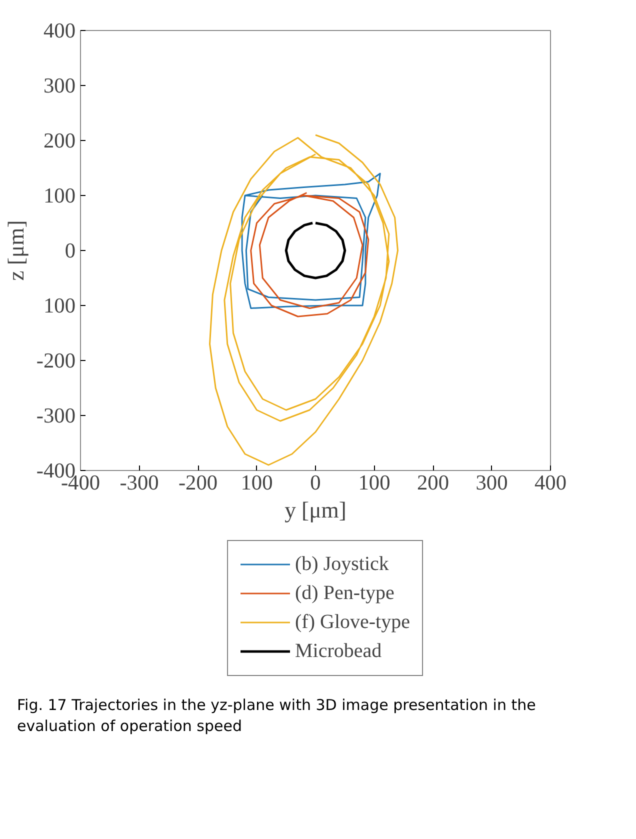  What do you see at coordinates (56, 416) in the screenshot?
I see `y-tick-label: -300` at bounding box center [56, 416].